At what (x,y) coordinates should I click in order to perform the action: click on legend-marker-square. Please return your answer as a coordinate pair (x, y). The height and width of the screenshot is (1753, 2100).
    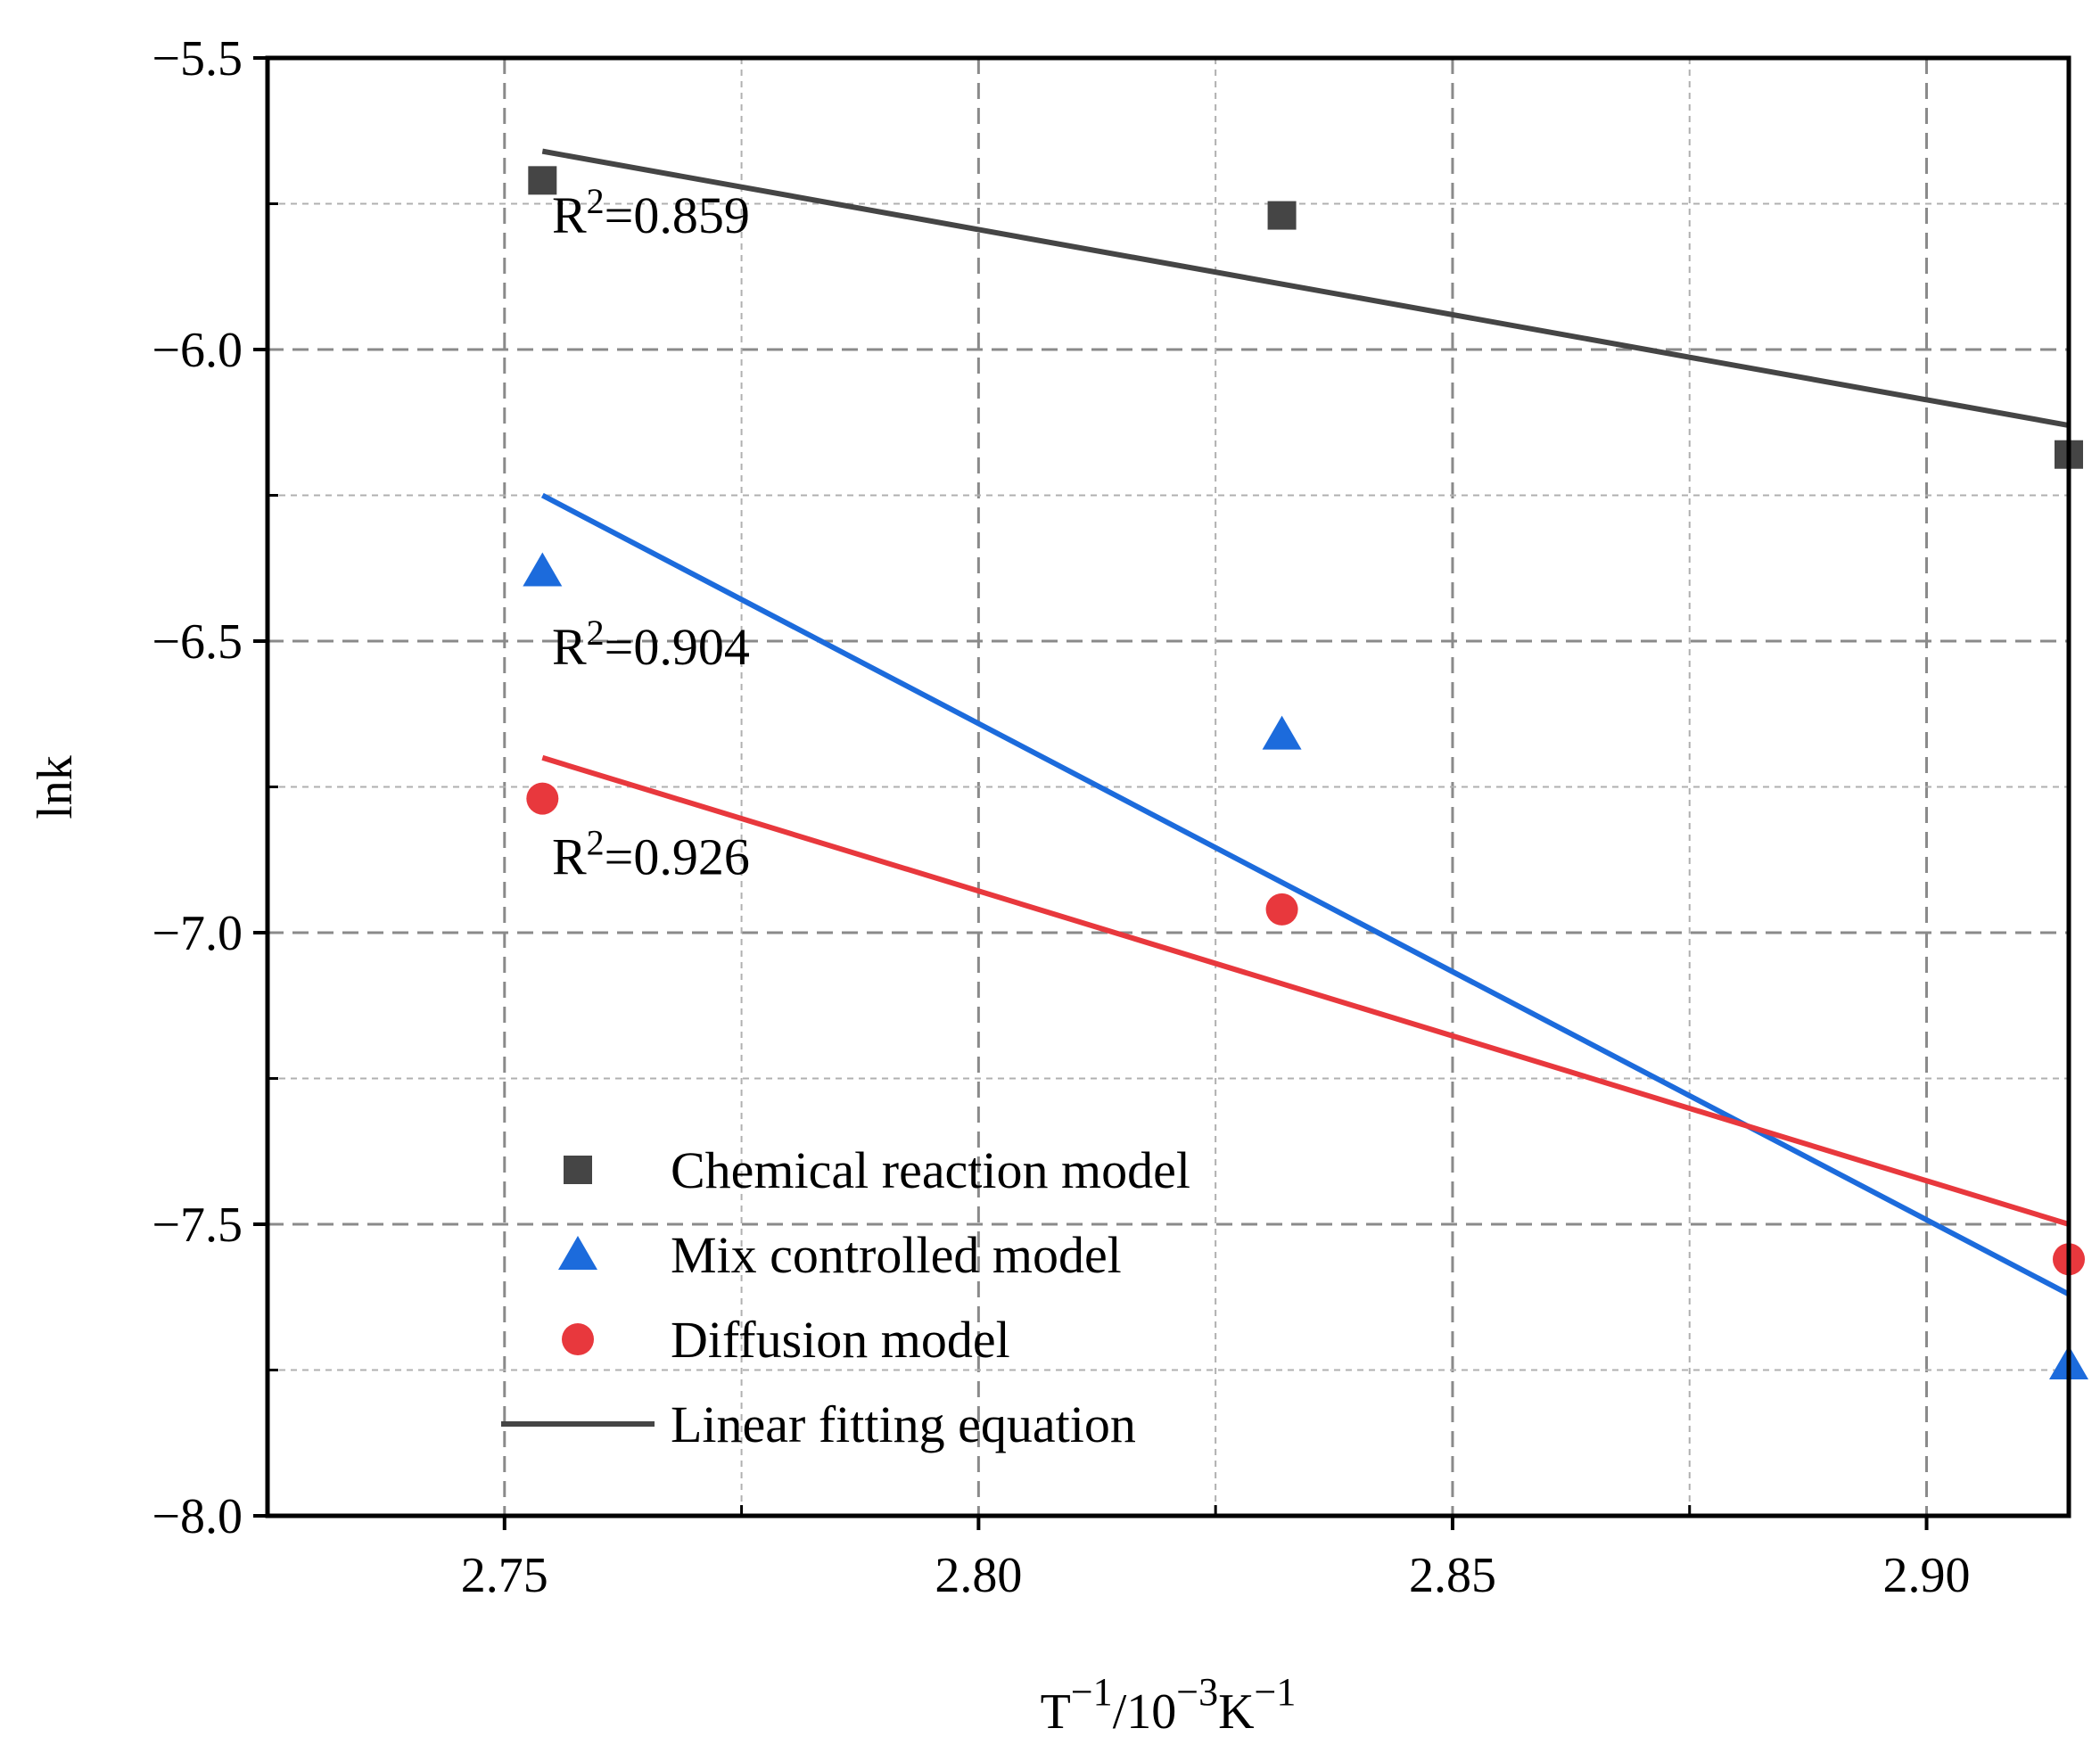
    Looking at the image, I should click on (578, 1170).